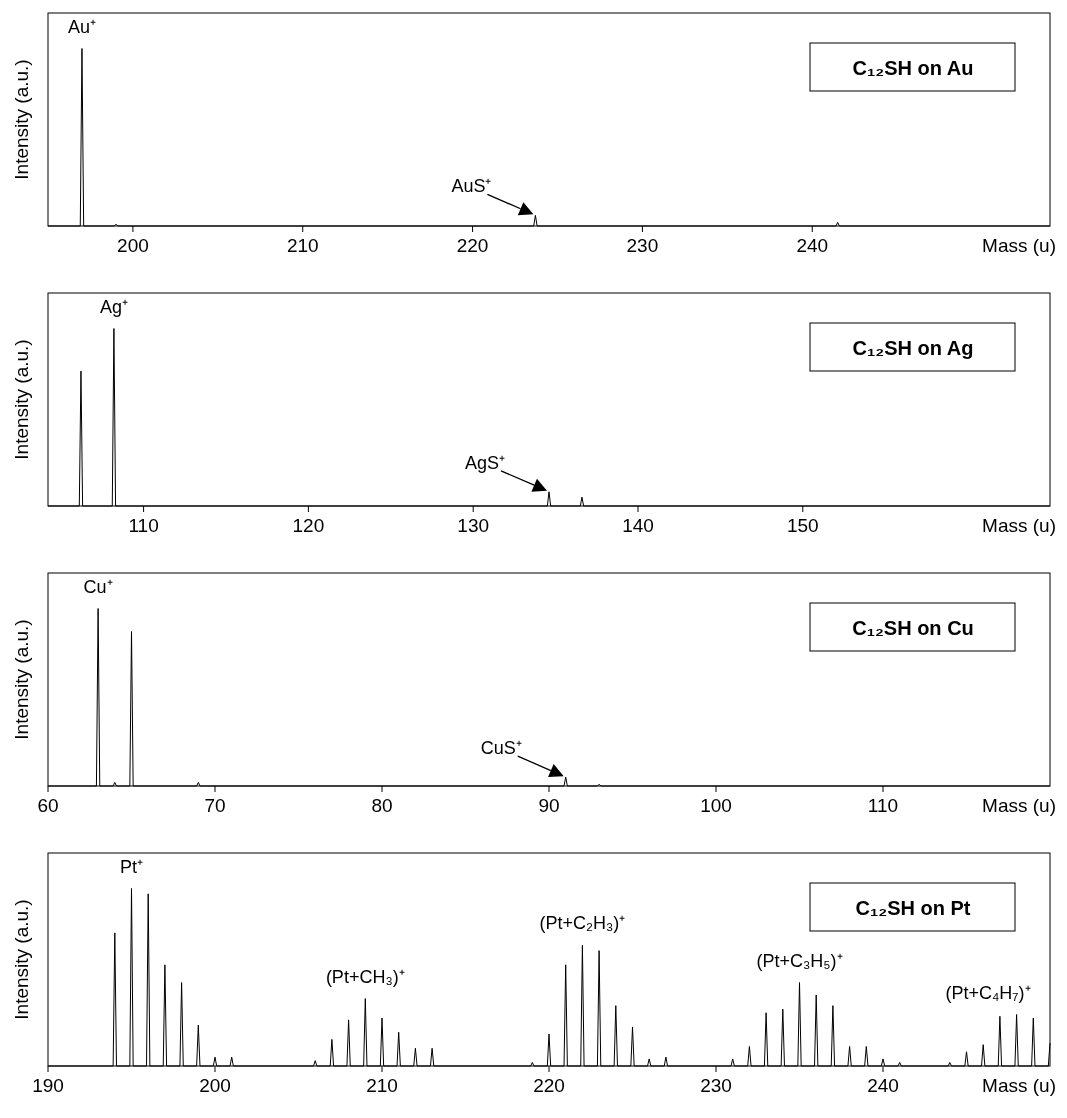 Image resolution: width=1067 pixels, height=1118 pixels. I want to click on x-tick-label: 90, so click(549, 805).